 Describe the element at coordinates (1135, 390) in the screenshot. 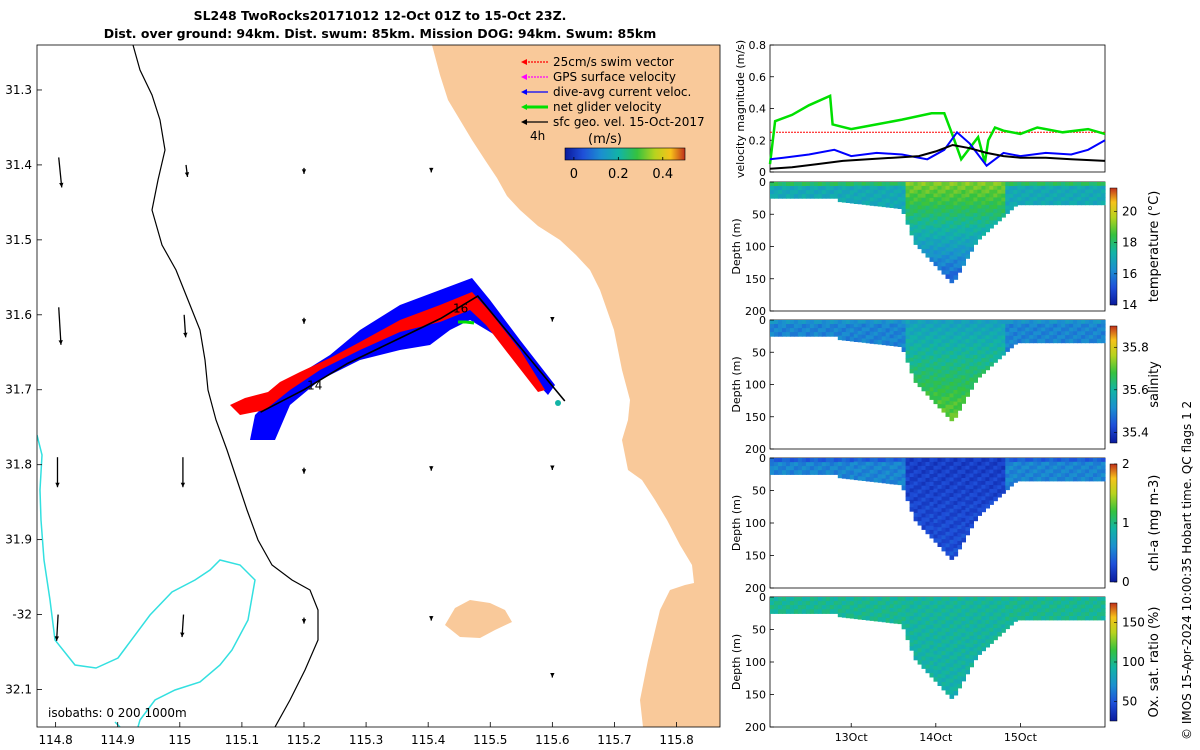

I see `section-colorbar-tick-label: 35.6` at that location.